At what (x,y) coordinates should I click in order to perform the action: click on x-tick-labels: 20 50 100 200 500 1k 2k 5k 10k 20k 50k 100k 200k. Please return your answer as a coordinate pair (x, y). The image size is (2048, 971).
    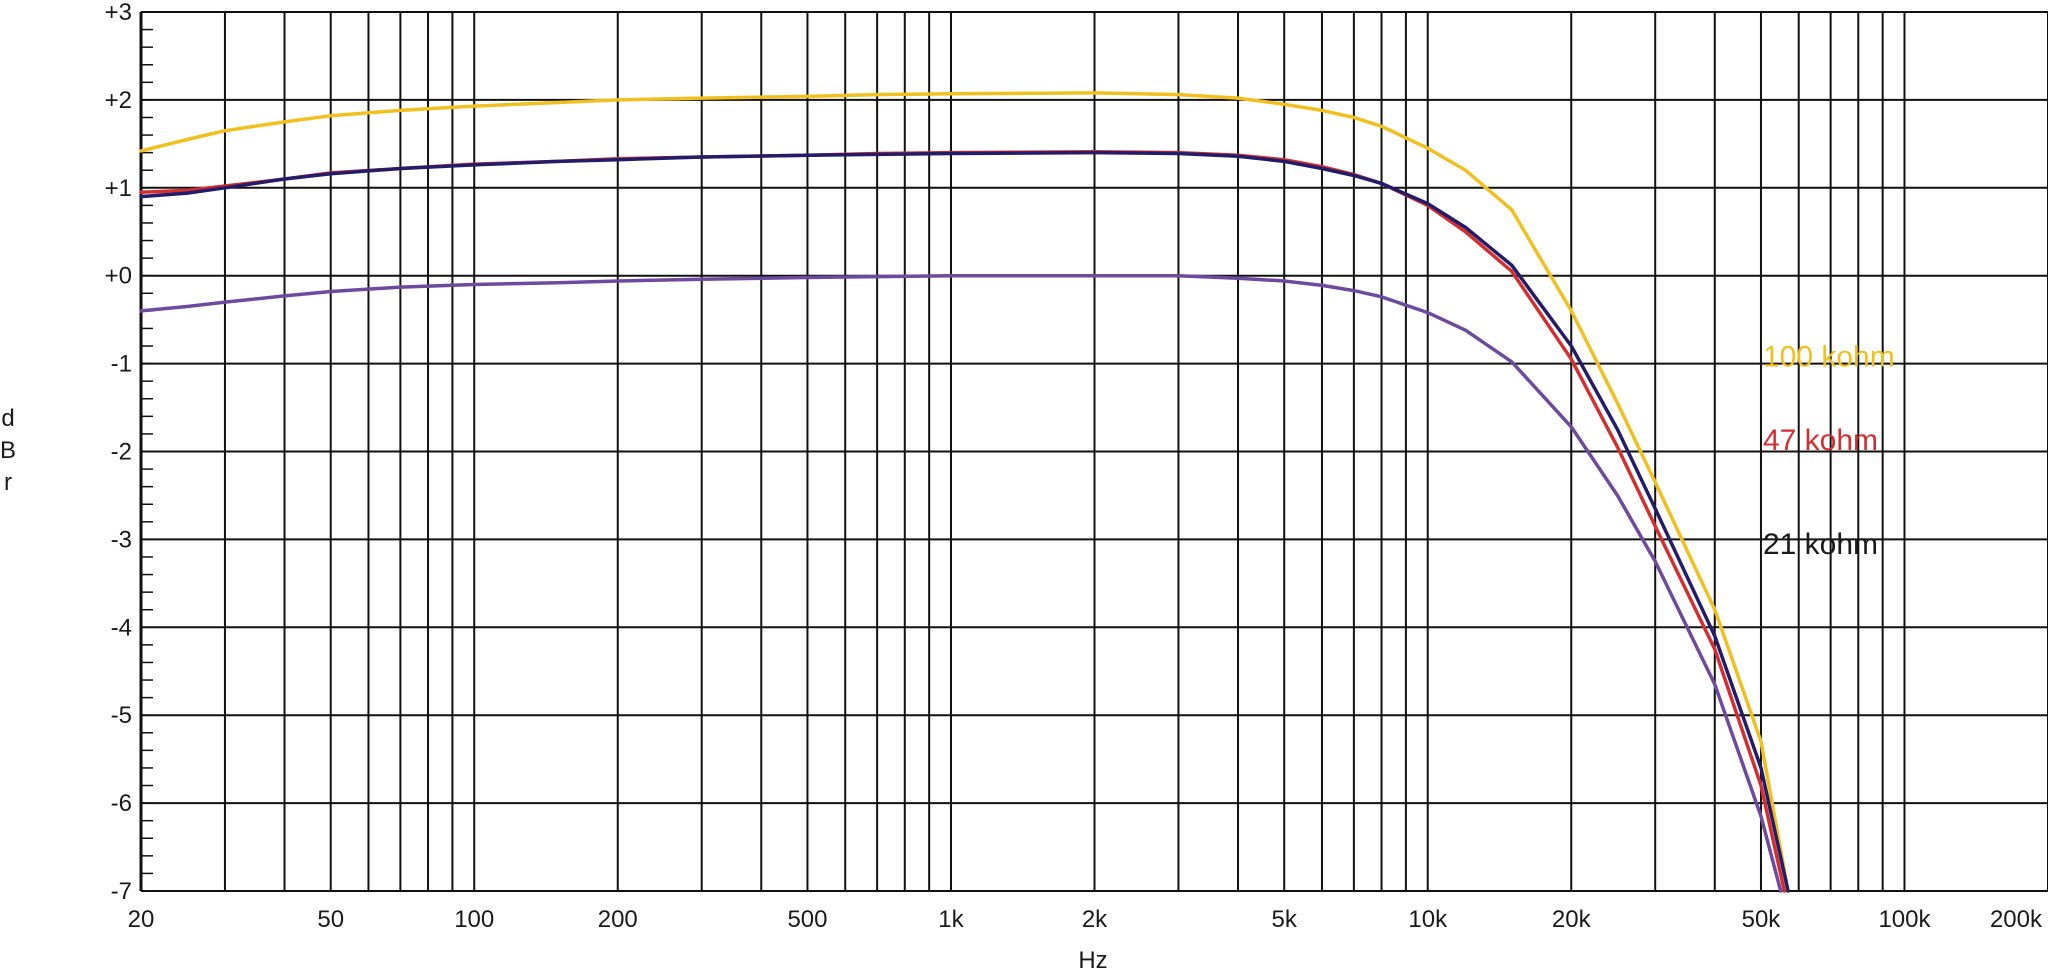
    Looking at the image, I should click on (1085, 919).